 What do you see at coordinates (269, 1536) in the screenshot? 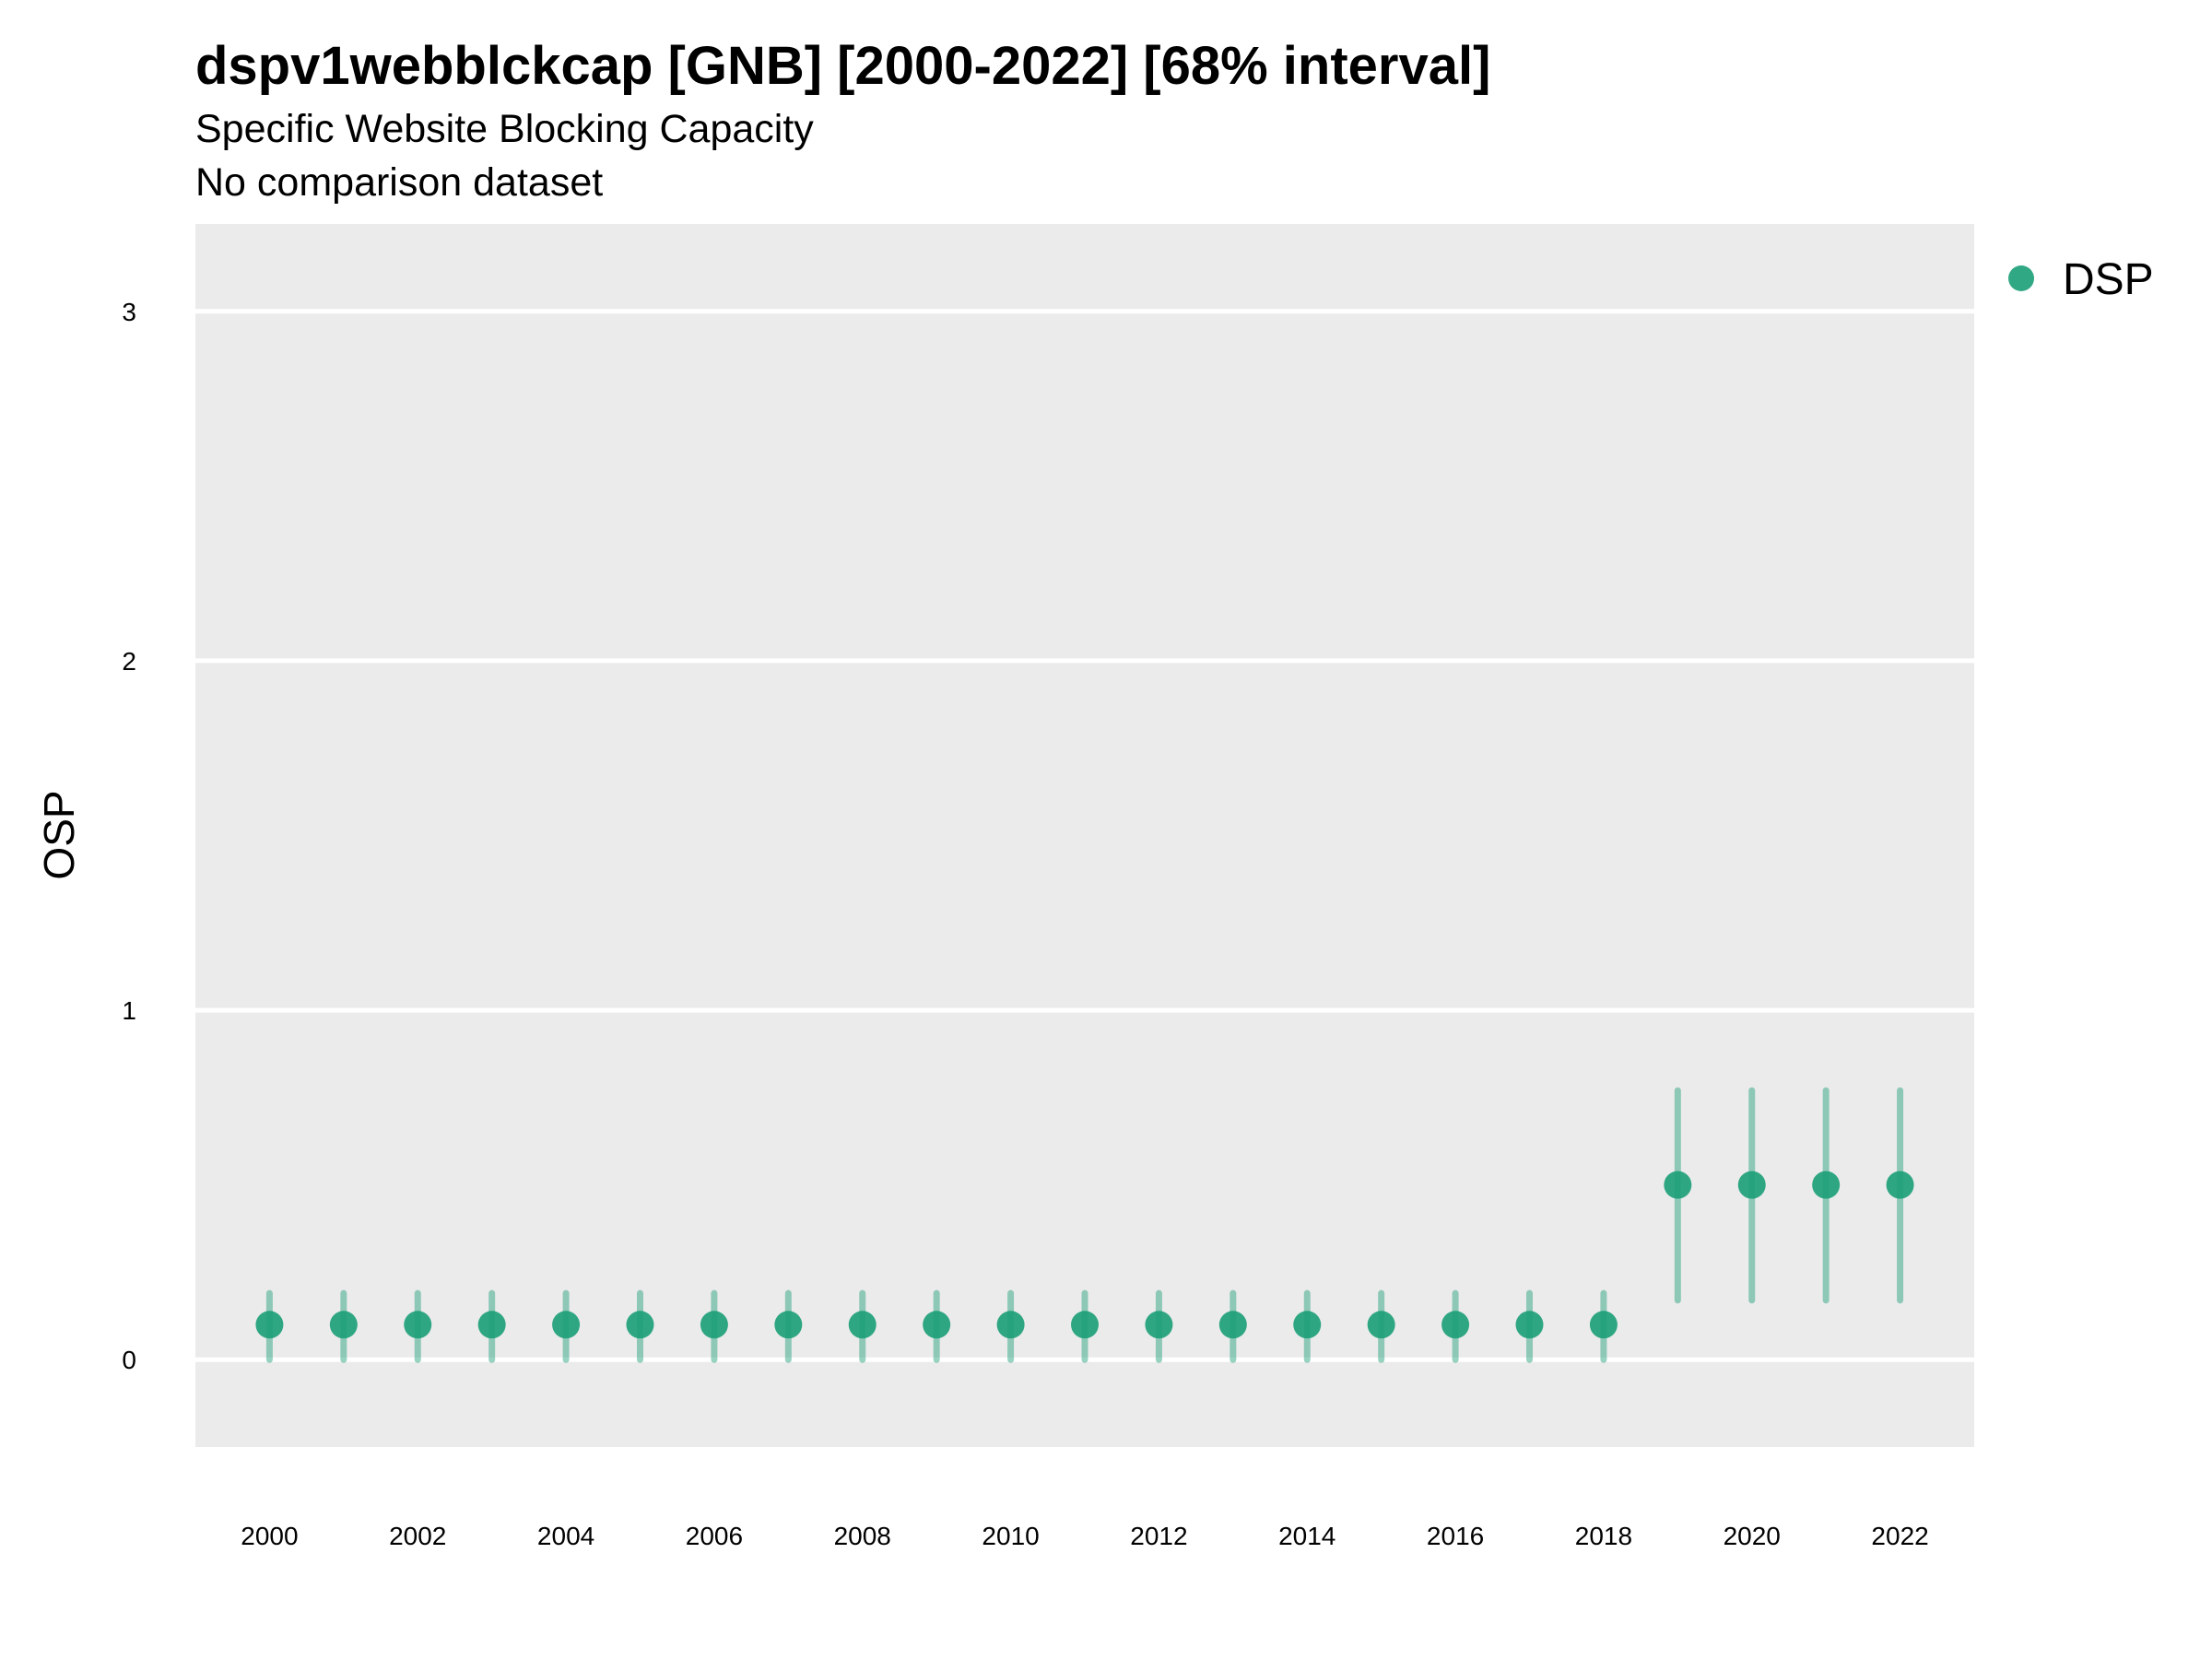
I see `x-tick-label: 2000` at bounding box center [269, 1536].